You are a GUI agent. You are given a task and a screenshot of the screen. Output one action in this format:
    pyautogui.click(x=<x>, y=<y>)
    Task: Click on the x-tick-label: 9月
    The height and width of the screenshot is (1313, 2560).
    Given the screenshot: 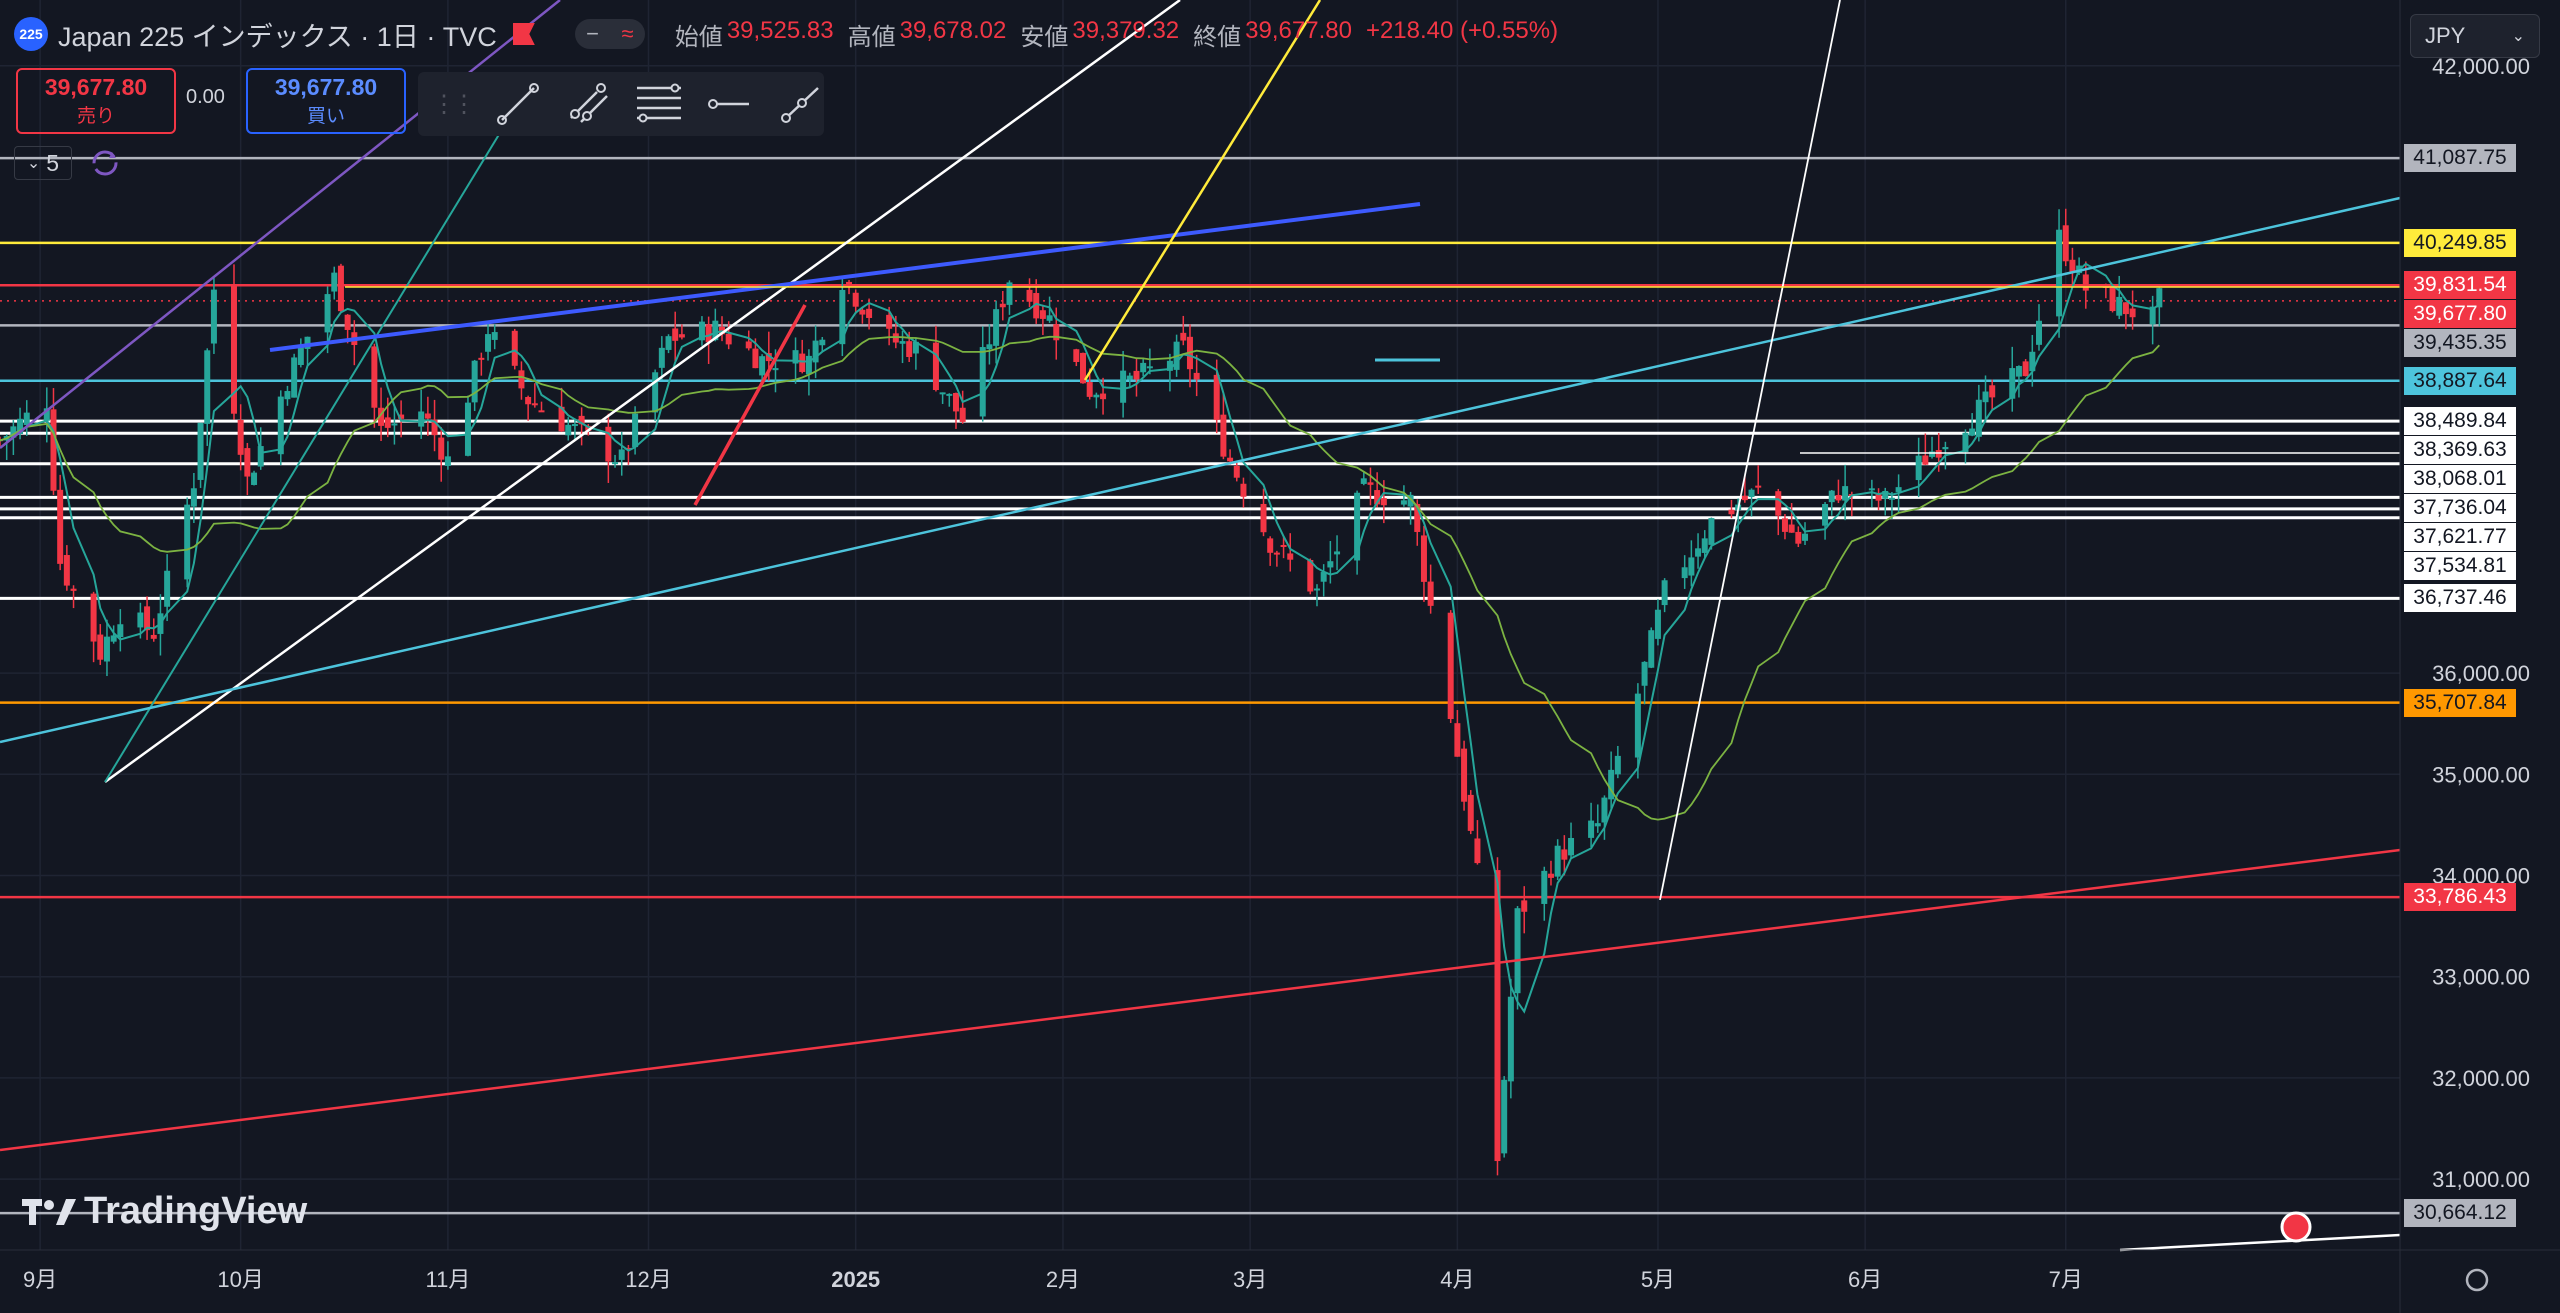 What is the action you would take?
    pyautogui.click(x=40, y=1279)
    